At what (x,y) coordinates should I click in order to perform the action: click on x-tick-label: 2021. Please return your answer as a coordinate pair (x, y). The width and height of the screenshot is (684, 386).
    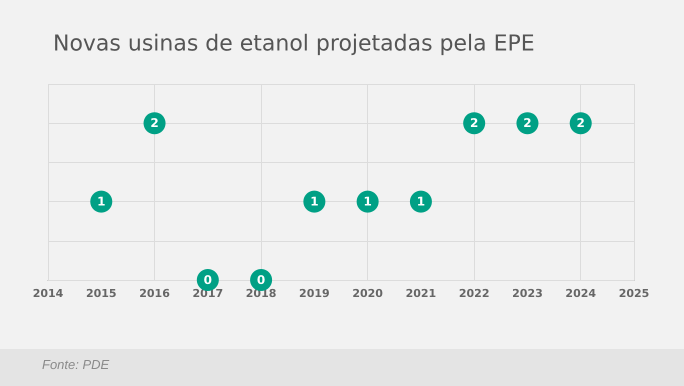
    Looking at the image, I should click on (421, 293).